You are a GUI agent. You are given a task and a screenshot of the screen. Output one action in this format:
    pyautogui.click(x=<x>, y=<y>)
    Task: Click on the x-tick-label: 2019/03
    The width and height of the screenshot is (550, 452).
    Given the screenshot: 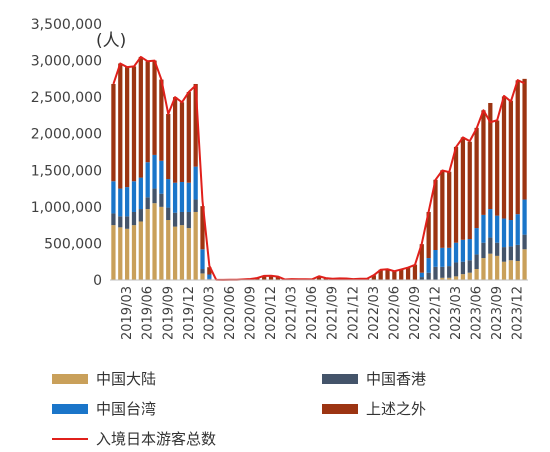 What is the action you would take?
    pyautogui.click(x=127, y=313)
    